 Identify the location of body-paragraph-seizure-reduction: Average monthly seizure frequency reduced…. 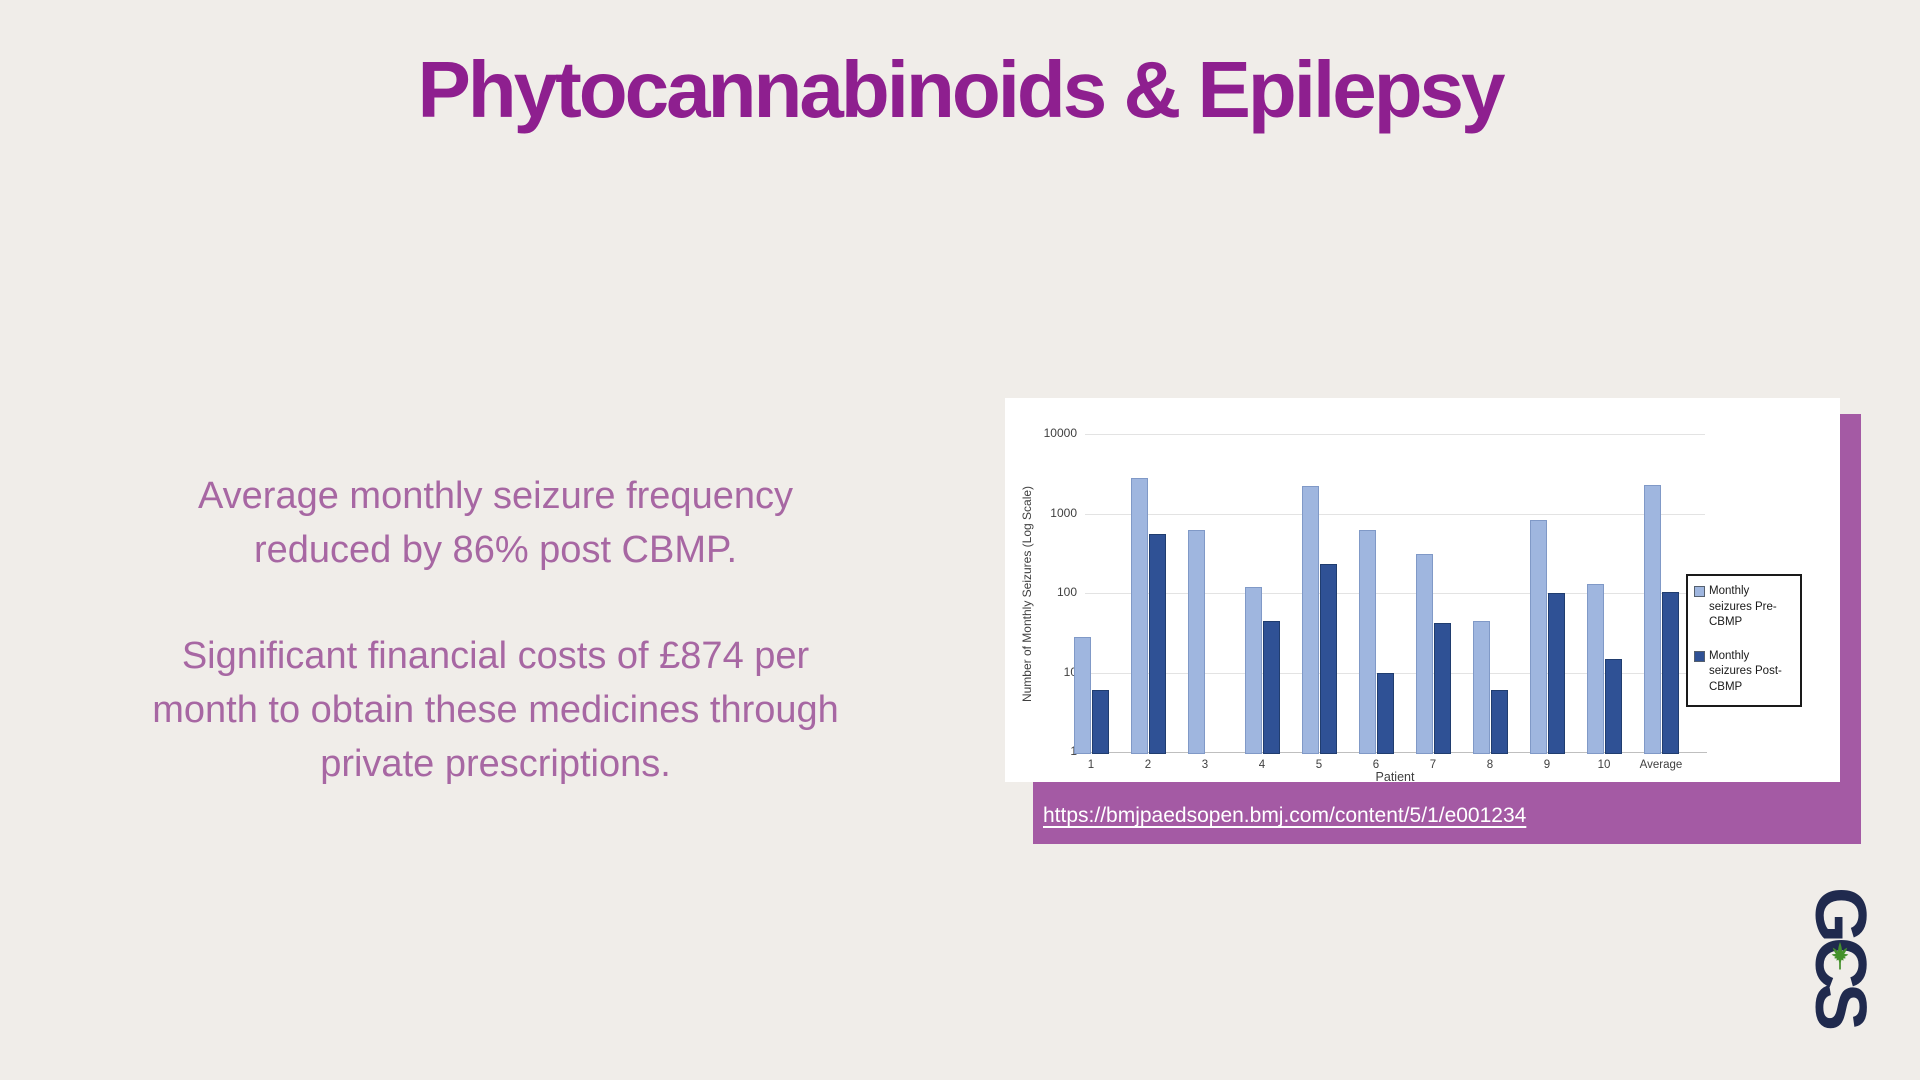
(495, 523).